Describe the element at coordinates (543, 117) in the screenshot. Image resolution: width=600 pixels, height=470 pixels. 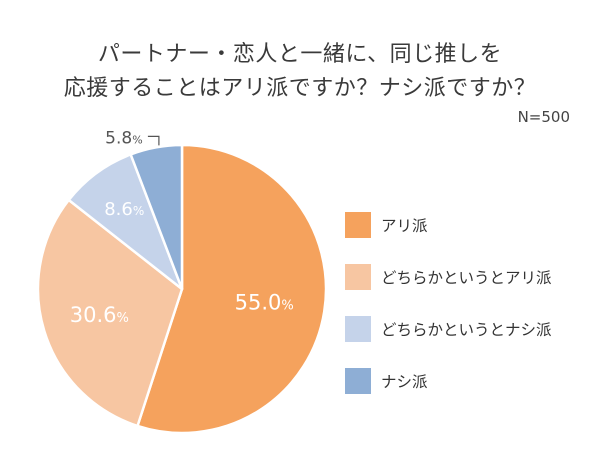
I see `sample-size-label: N=500` at that location.